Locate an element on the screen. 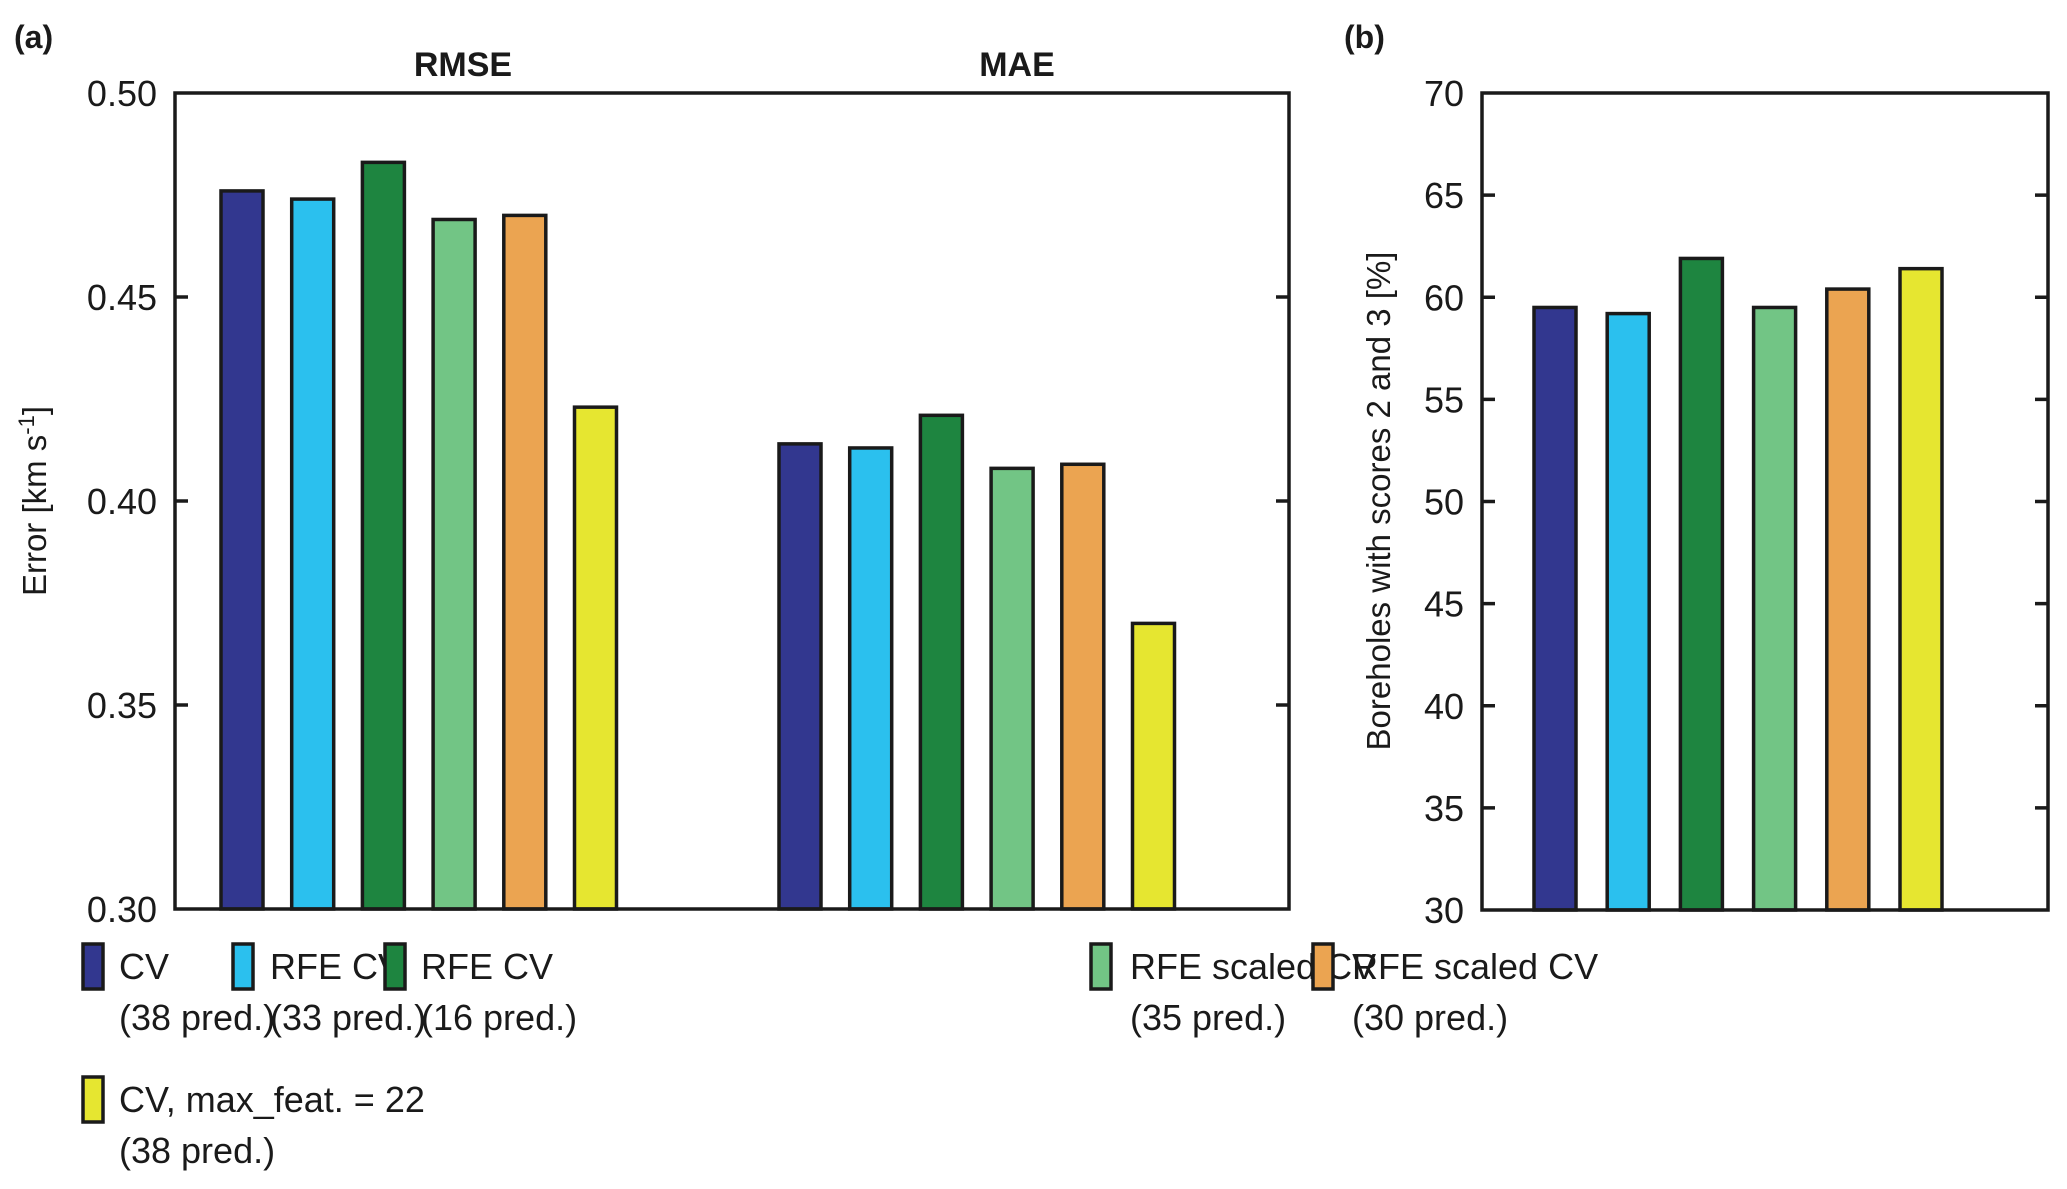  y-tick-label: 30 is located at coordinates (1444, 910).